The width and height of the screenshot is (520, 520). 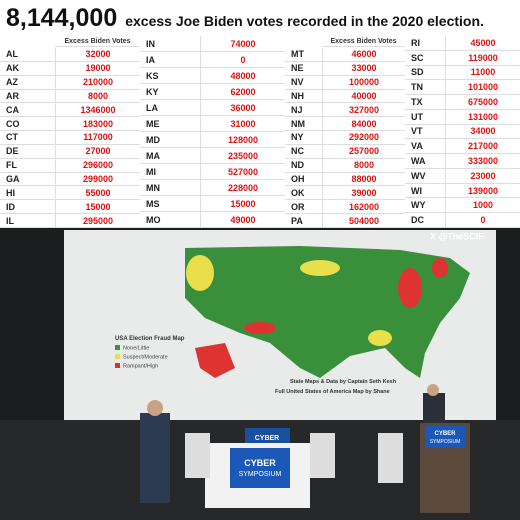 I want to click on legend-swatch, so click(x=117, y=347).